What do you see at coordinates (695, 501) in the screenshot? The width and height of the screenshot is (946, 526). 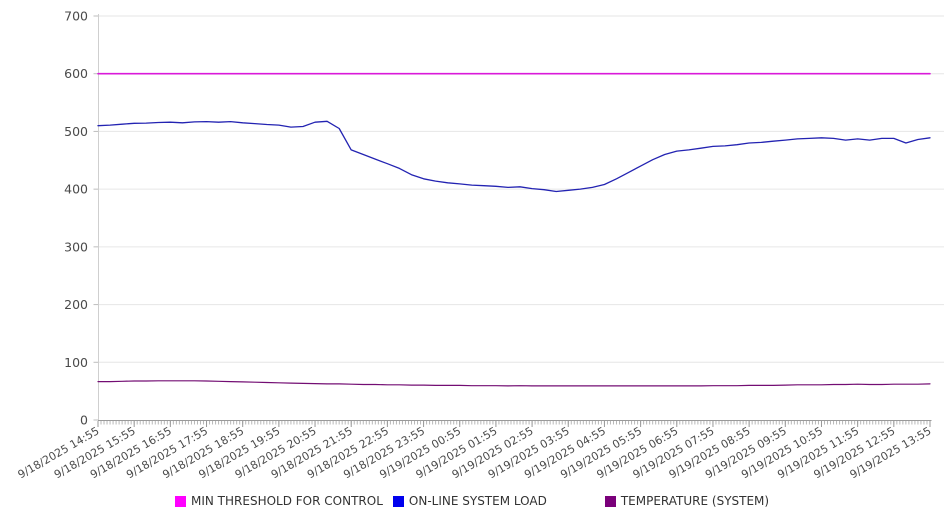 I see `legend-label-temperature-system: TEMPERATURE (SYSTEM)` at bounding box center [695, 501].